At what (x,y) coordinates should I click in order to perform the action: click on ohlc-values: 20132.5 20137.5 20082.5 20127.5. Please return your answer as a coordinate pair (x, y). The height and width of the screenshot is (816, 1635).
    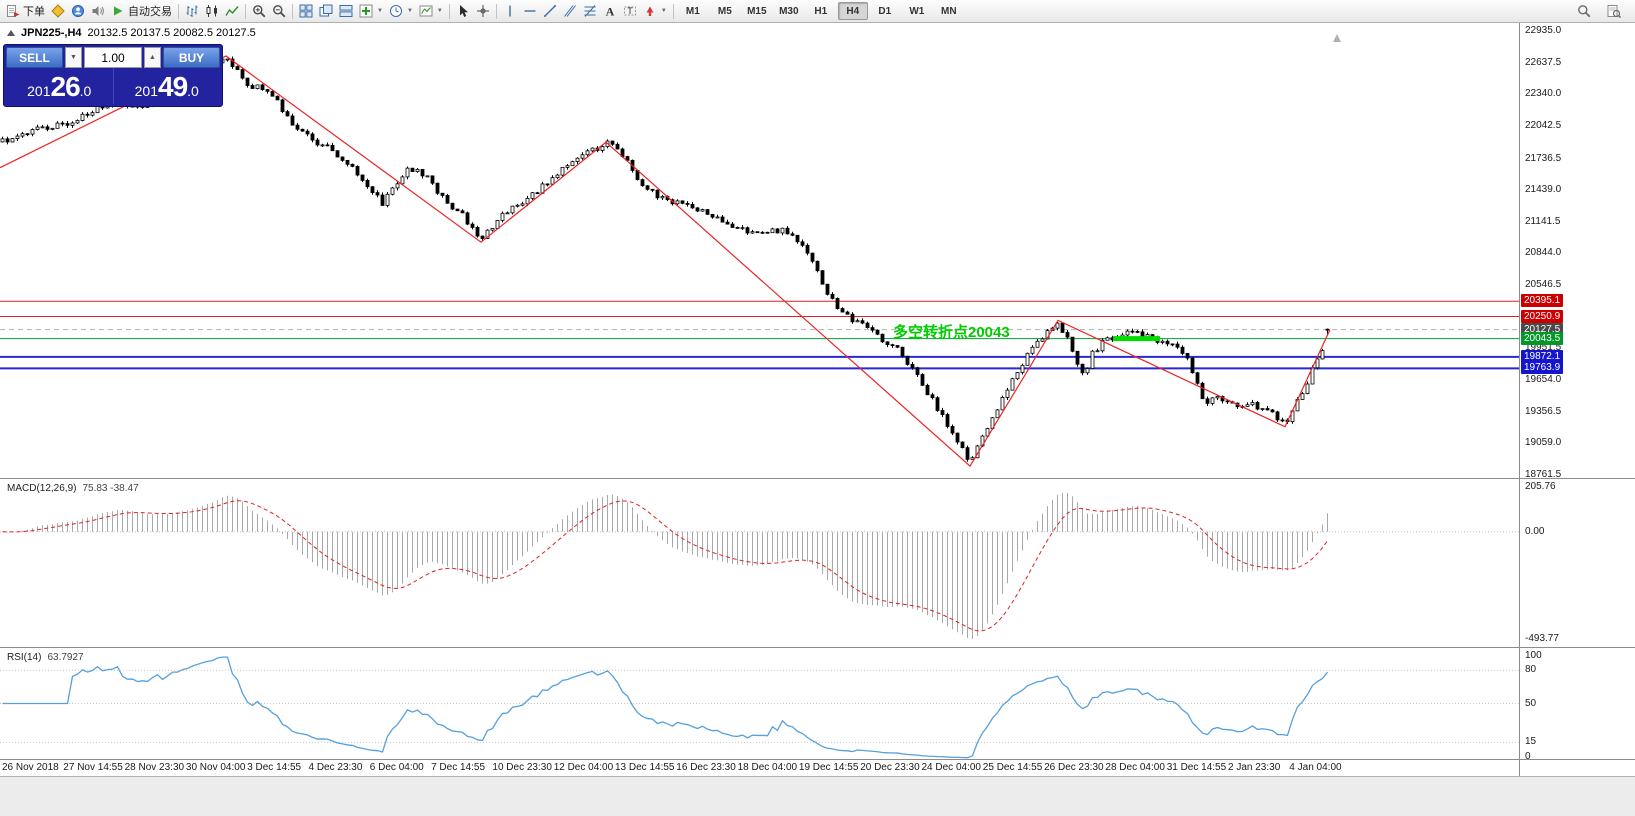
    Looking at the image, I should click on (171, 33).